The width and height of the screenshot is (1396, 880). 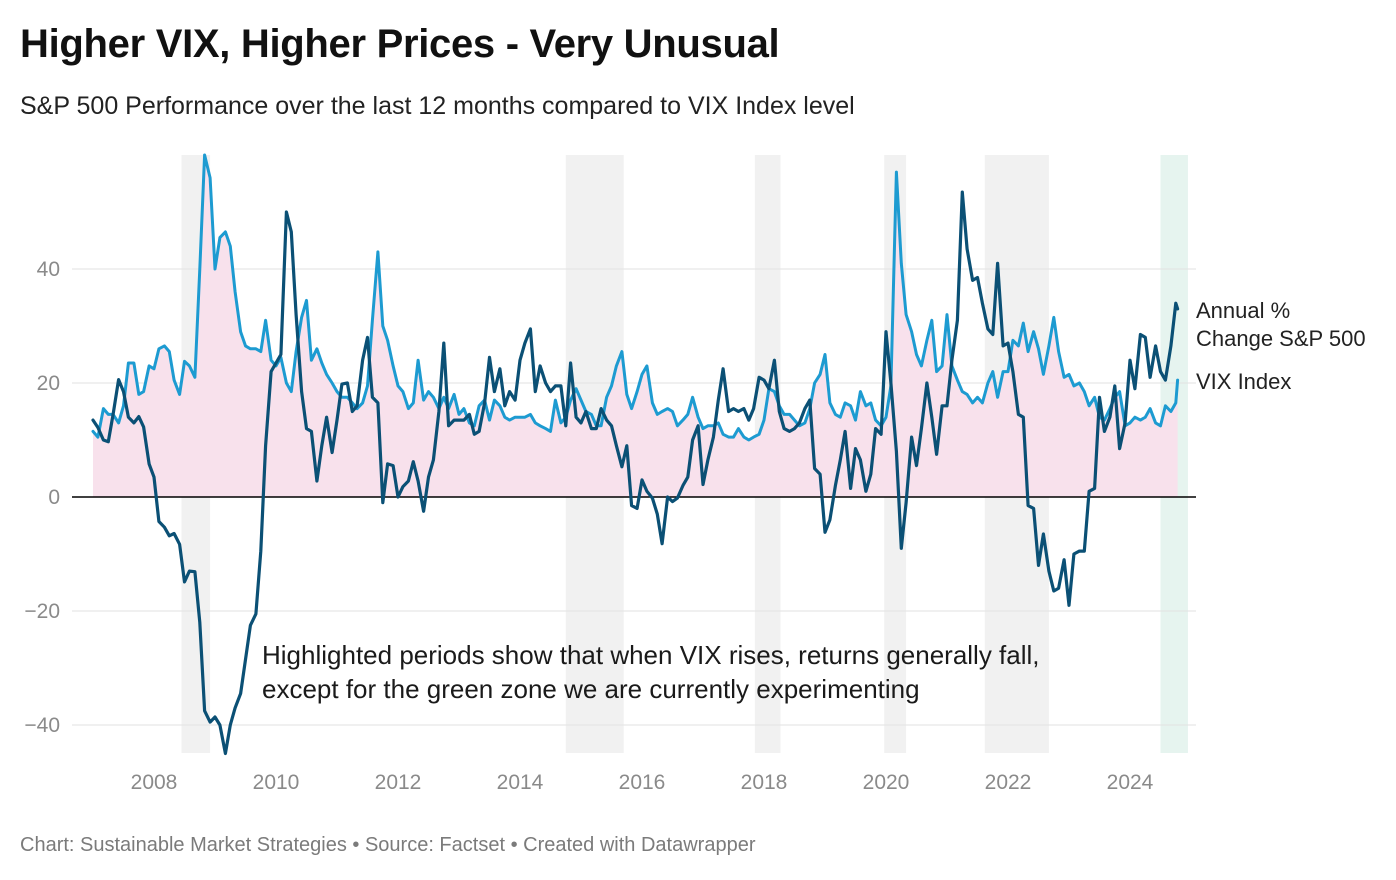 What do you see at coordinates (1281, 325) in the screenshot?
I see `sp500-series-label: Annual % Change S&P 500` at bounding box center [1281, 325].